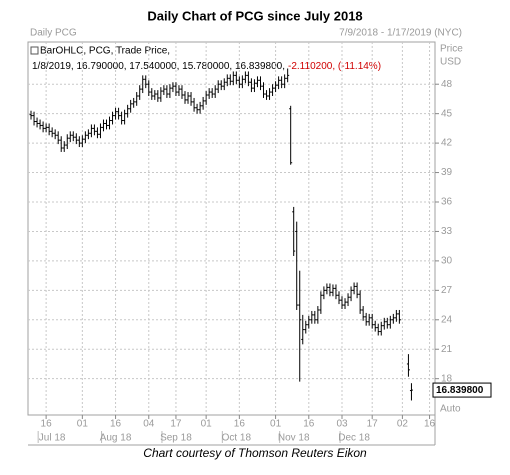 The image size is (510, 475). What do you see at coordinates (342, 424) in the screenshot?
I see `x-tick-label: 03` at bounding box center [342, 424].